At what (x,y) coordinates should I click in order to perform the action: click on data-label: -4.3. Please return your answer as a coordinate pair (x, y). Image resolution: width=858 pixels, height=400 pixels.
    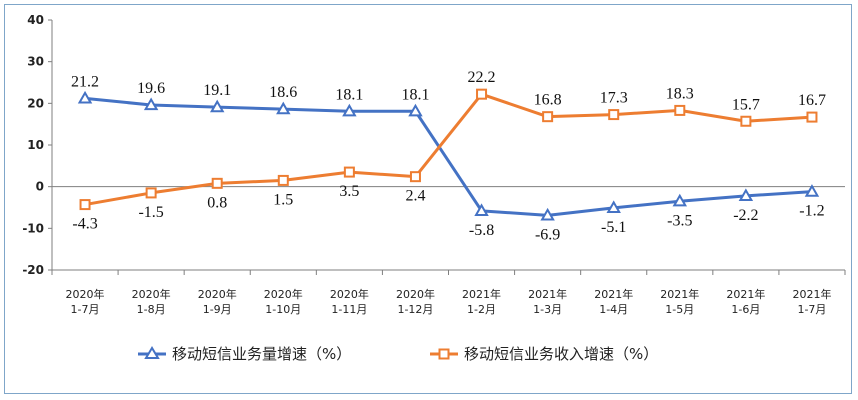
    Looking at the image, I should click on (84, 224).